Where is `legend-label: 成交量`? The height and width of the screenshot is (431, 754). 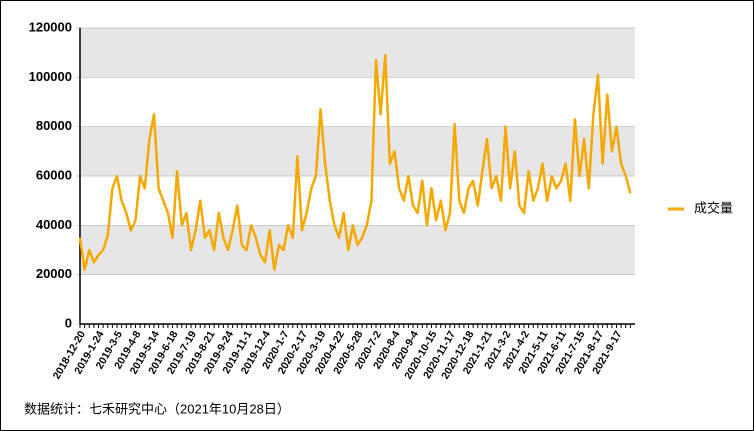
legend-label: 成交量 is located at coordinates (713, 207).